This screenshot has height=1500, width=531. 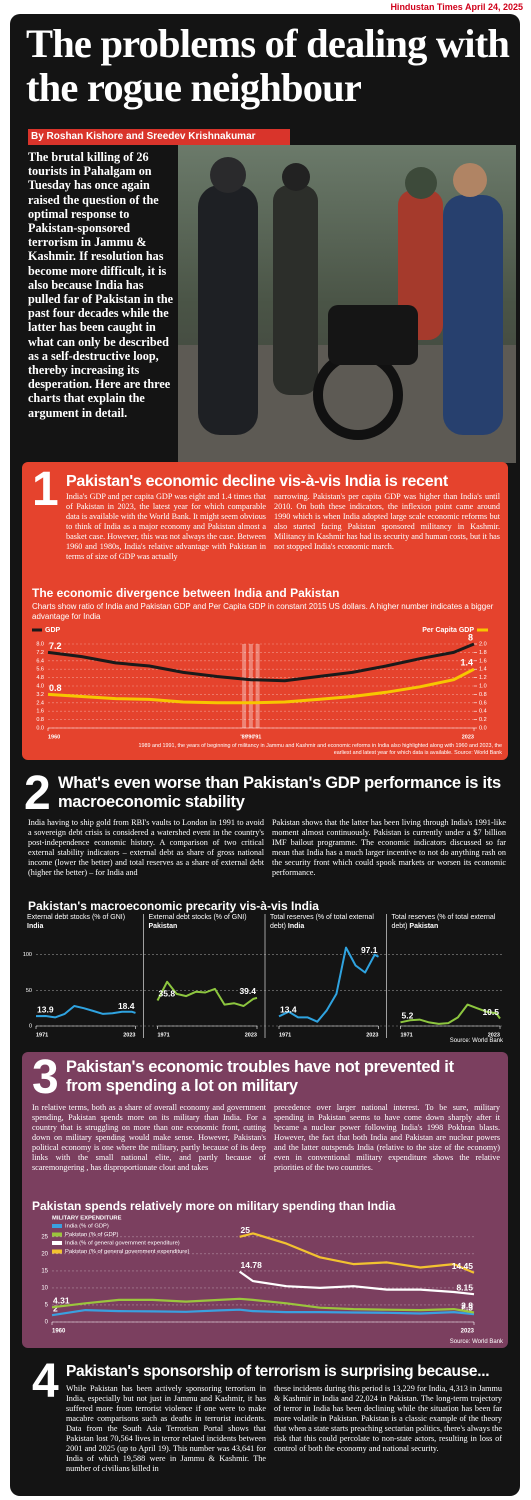 What do you see at coordinates (247, 991) in the screenshot?
I see `value-label: 39.4` at bounding box center [247, 991].